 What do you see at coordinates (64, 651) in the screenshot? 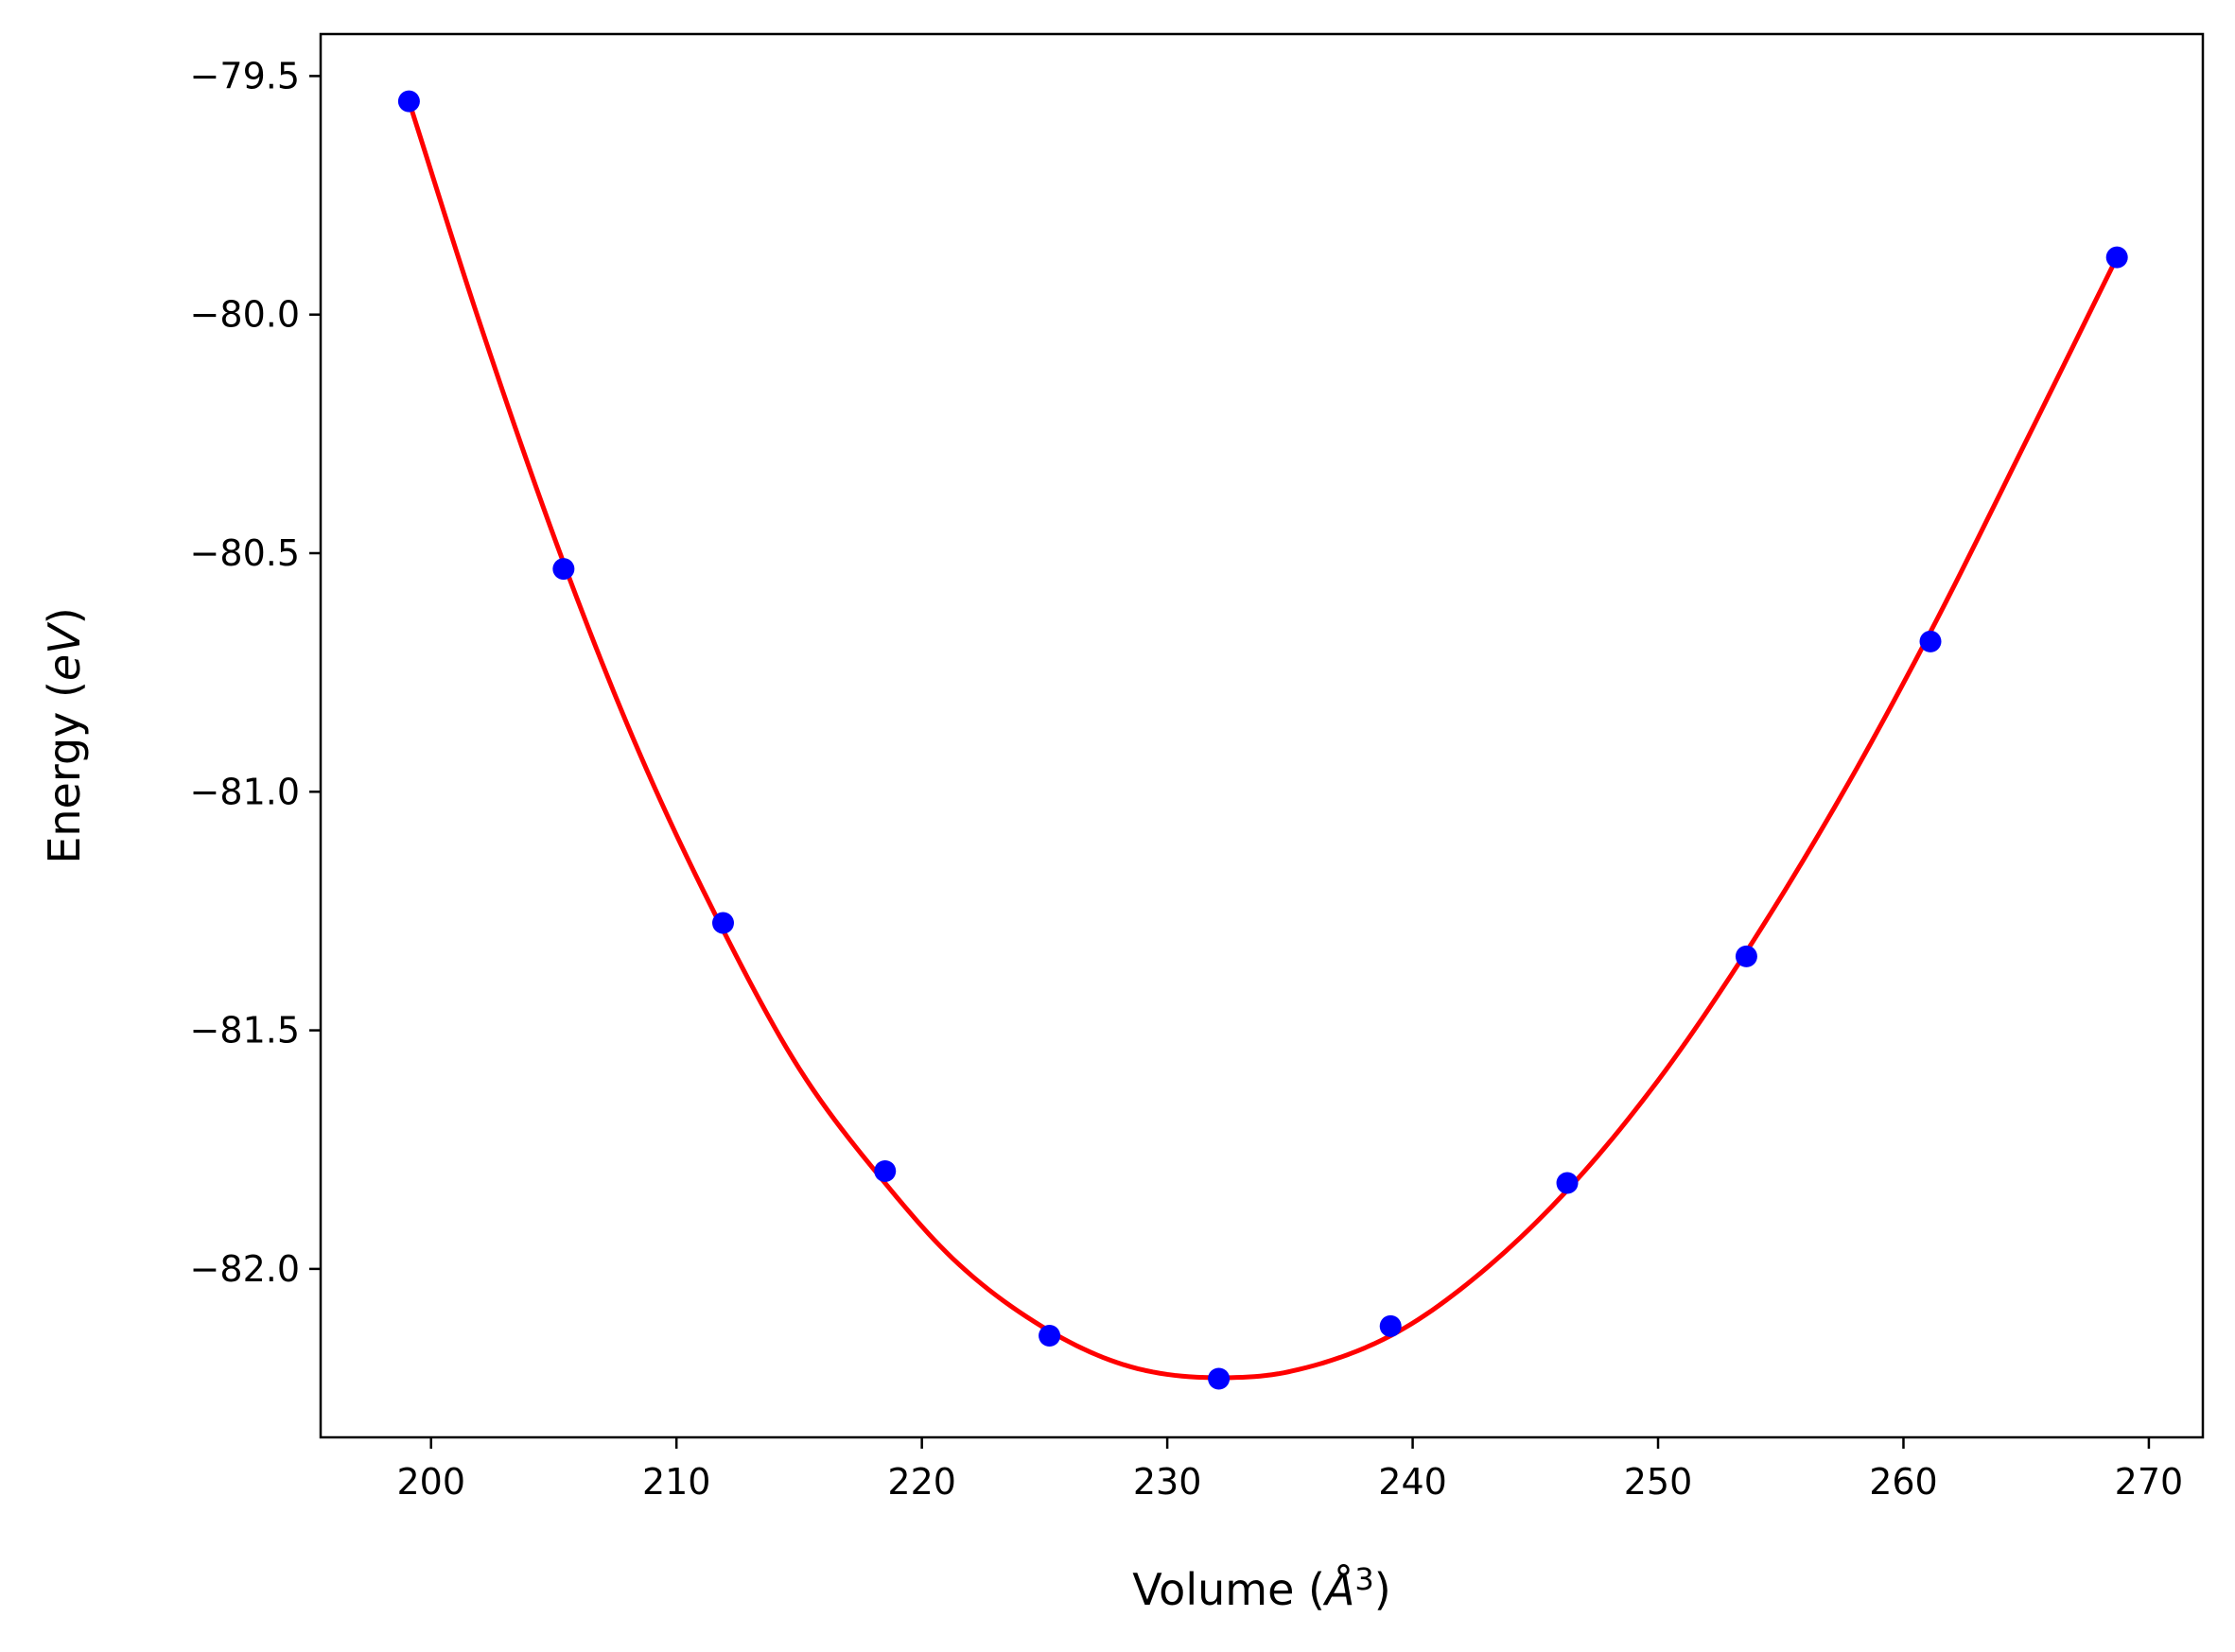
I see `y-axis-title-unit: eV` at bounding box center [64, 651].